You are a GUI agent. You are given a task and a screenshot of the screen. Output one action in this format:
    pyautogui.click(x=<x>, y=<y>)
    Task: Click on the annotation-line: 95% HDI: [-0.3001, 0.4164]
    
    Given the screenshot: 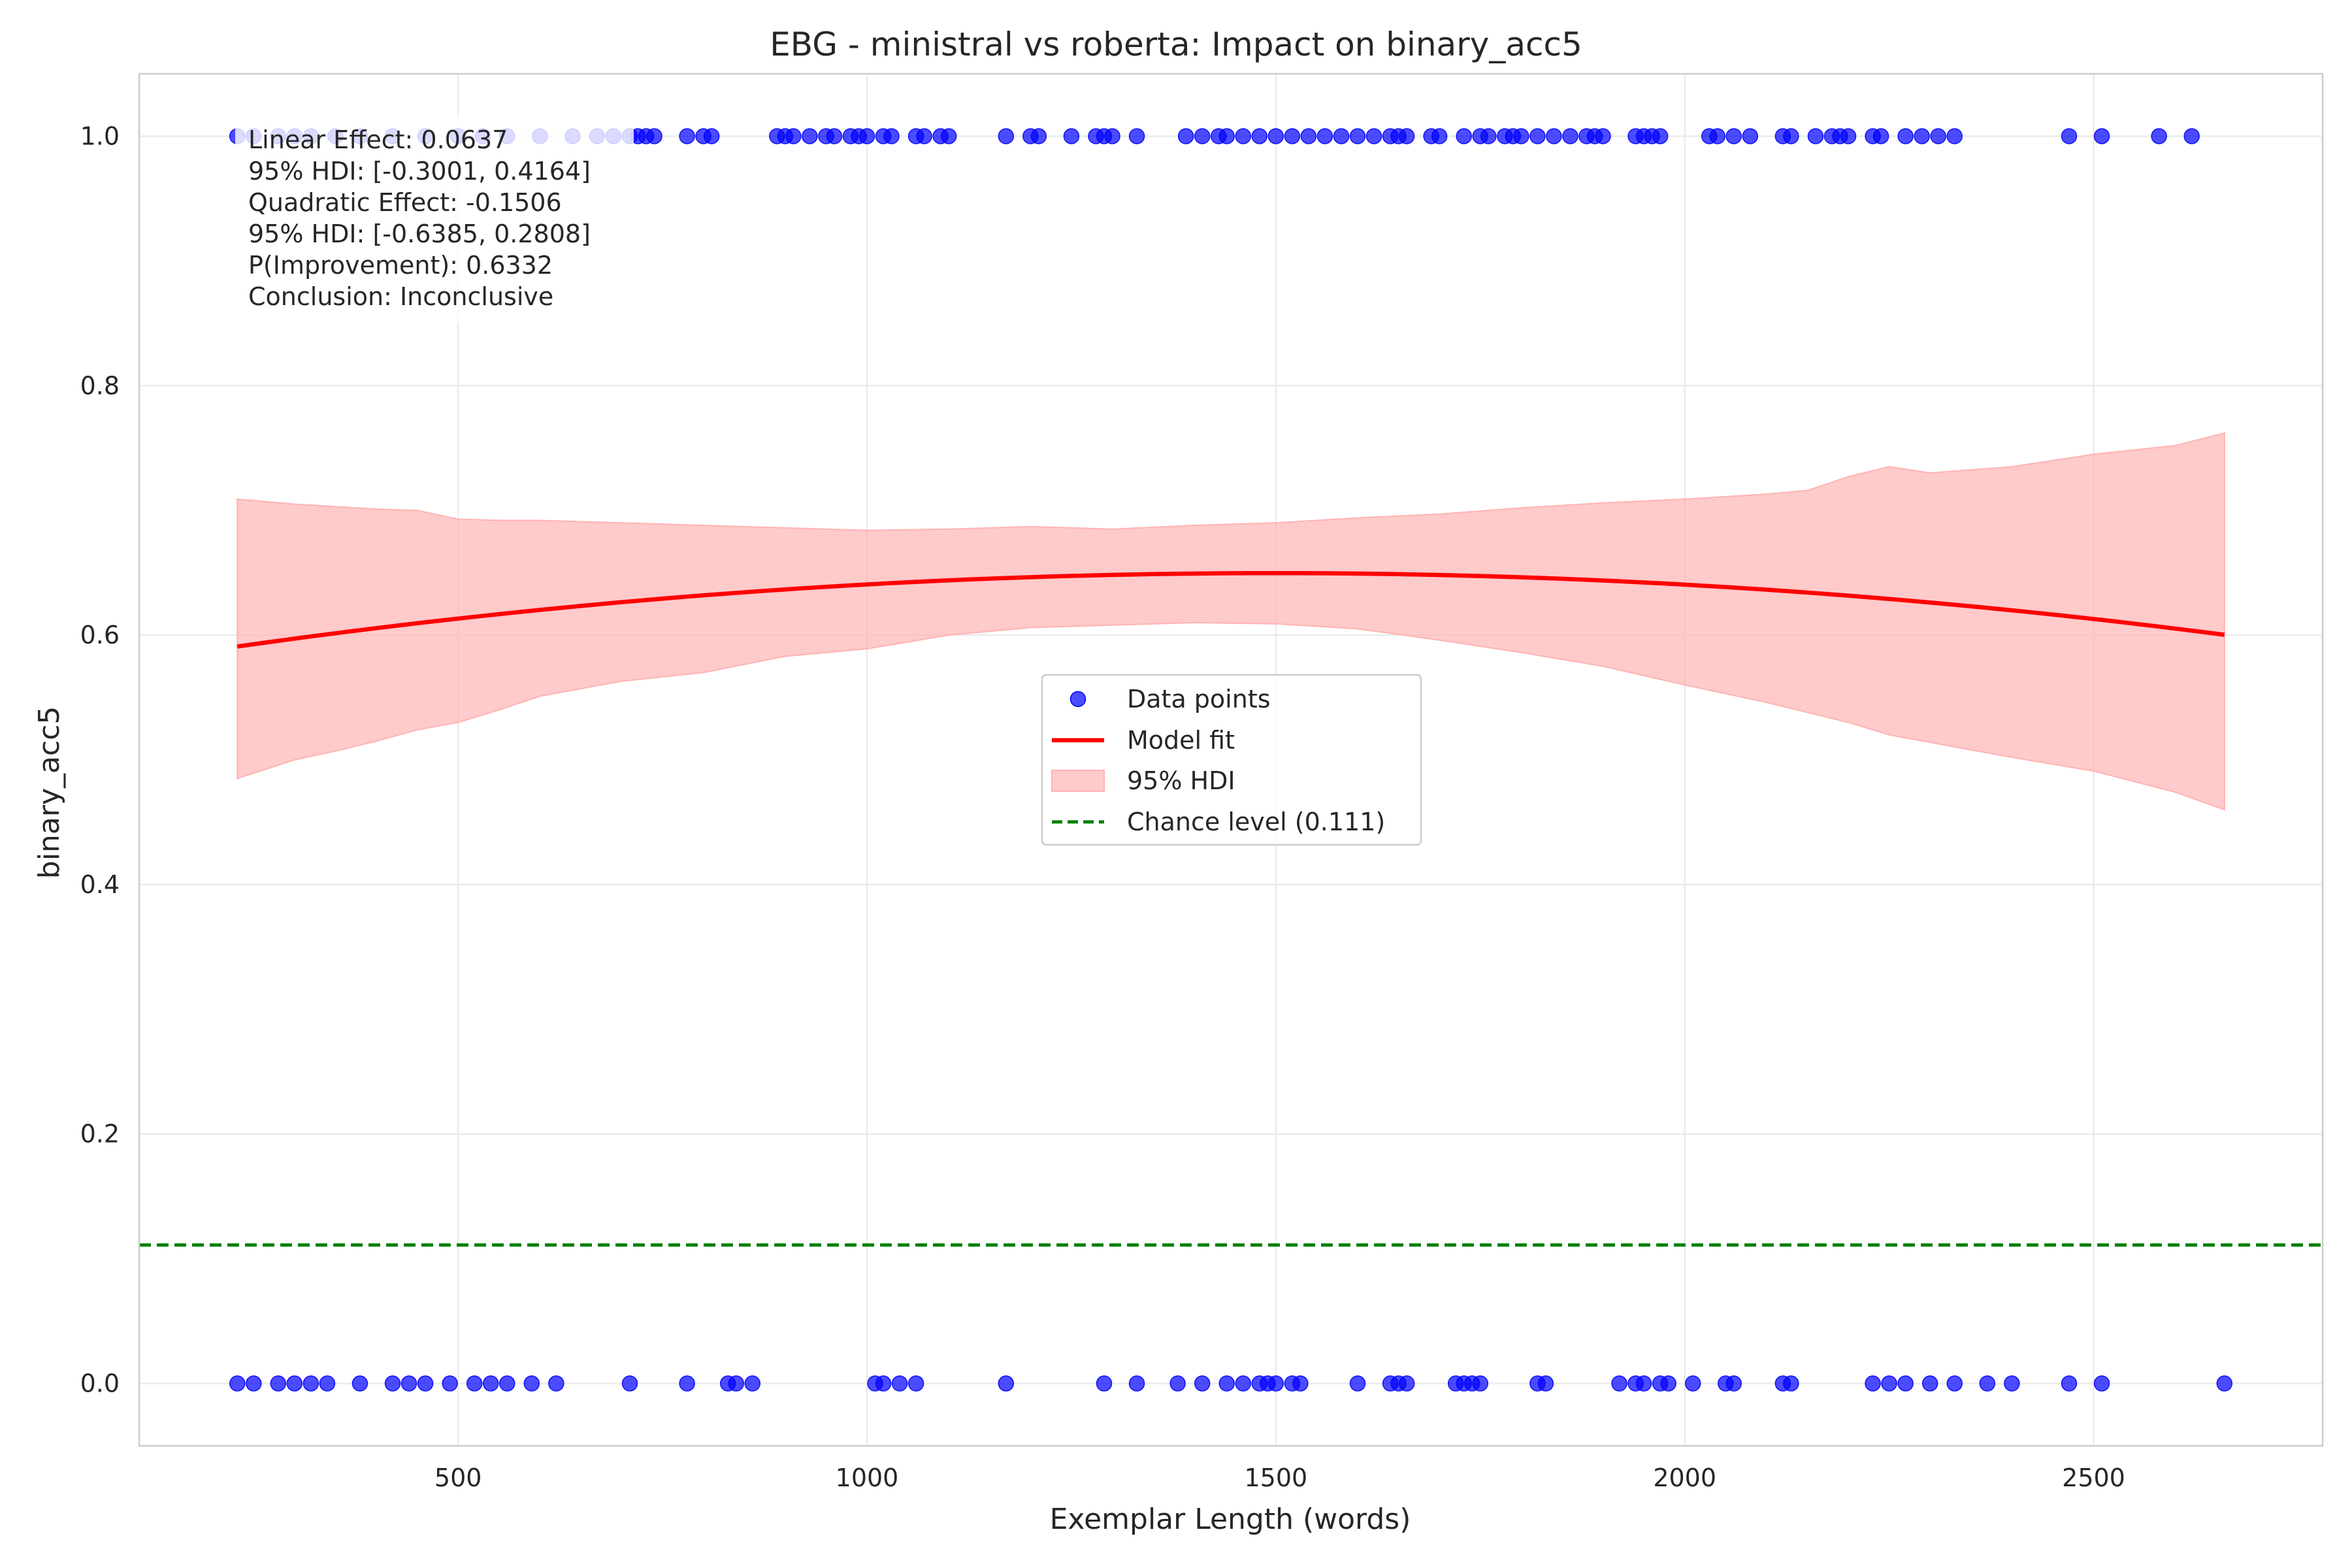 What is the action you would take?
    pyautogui.click(x=419, y=171)
    